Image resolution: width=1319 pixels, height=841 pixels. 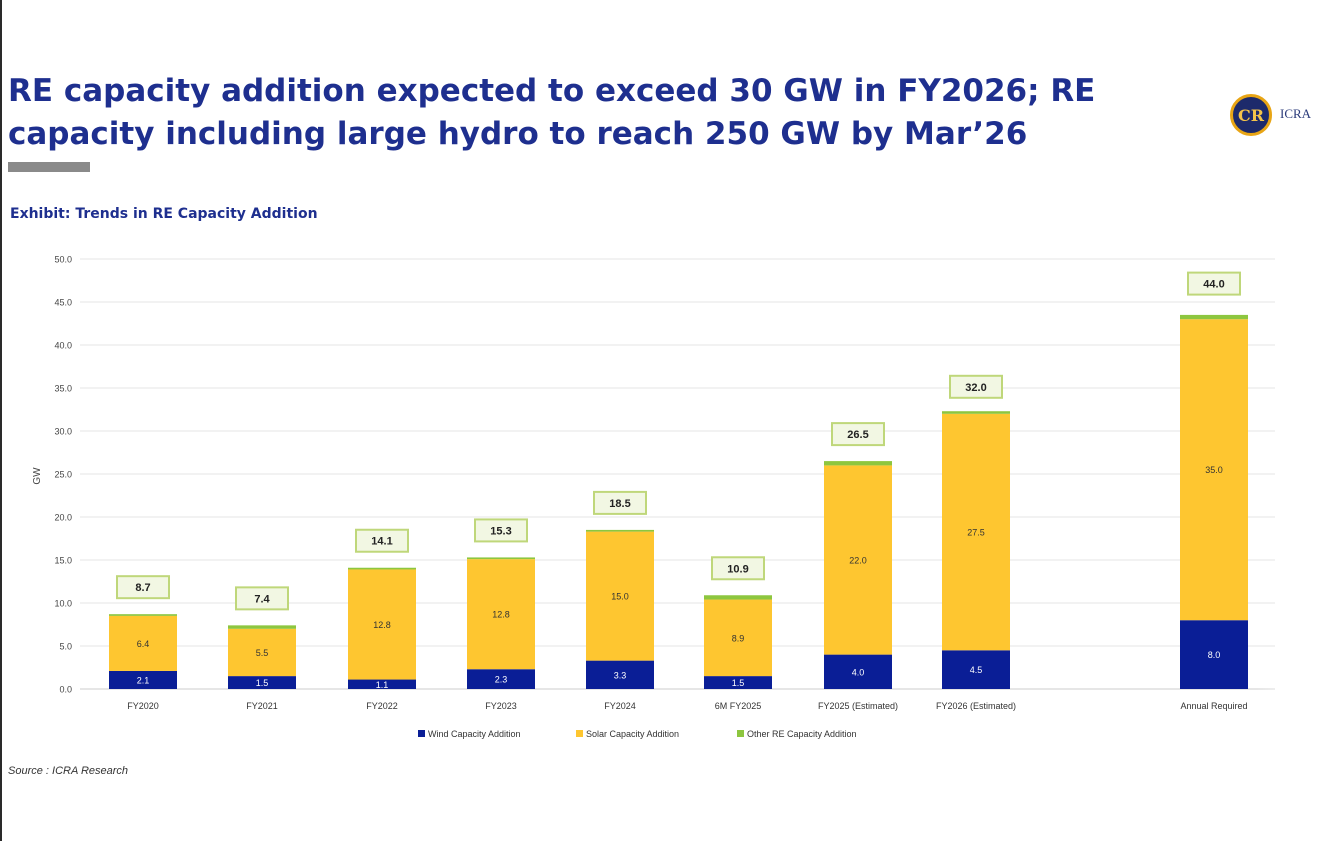 I want to click on solar-value-label: 8.9, so click(x=738, y=638).